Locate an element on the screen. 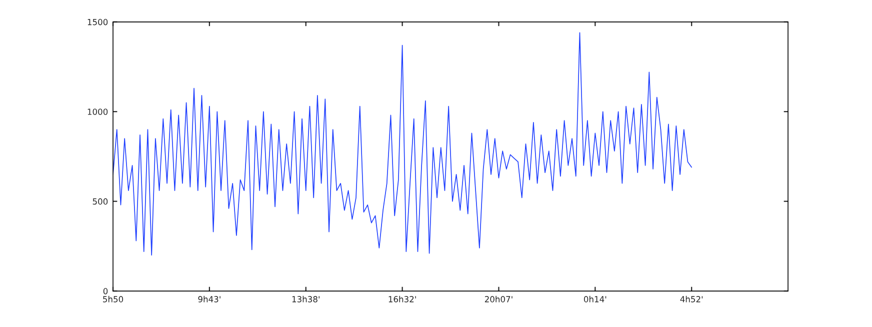 This screenshot has height=327, width=872. y-tick-label: 1500 is located at coordinates (98, 22).